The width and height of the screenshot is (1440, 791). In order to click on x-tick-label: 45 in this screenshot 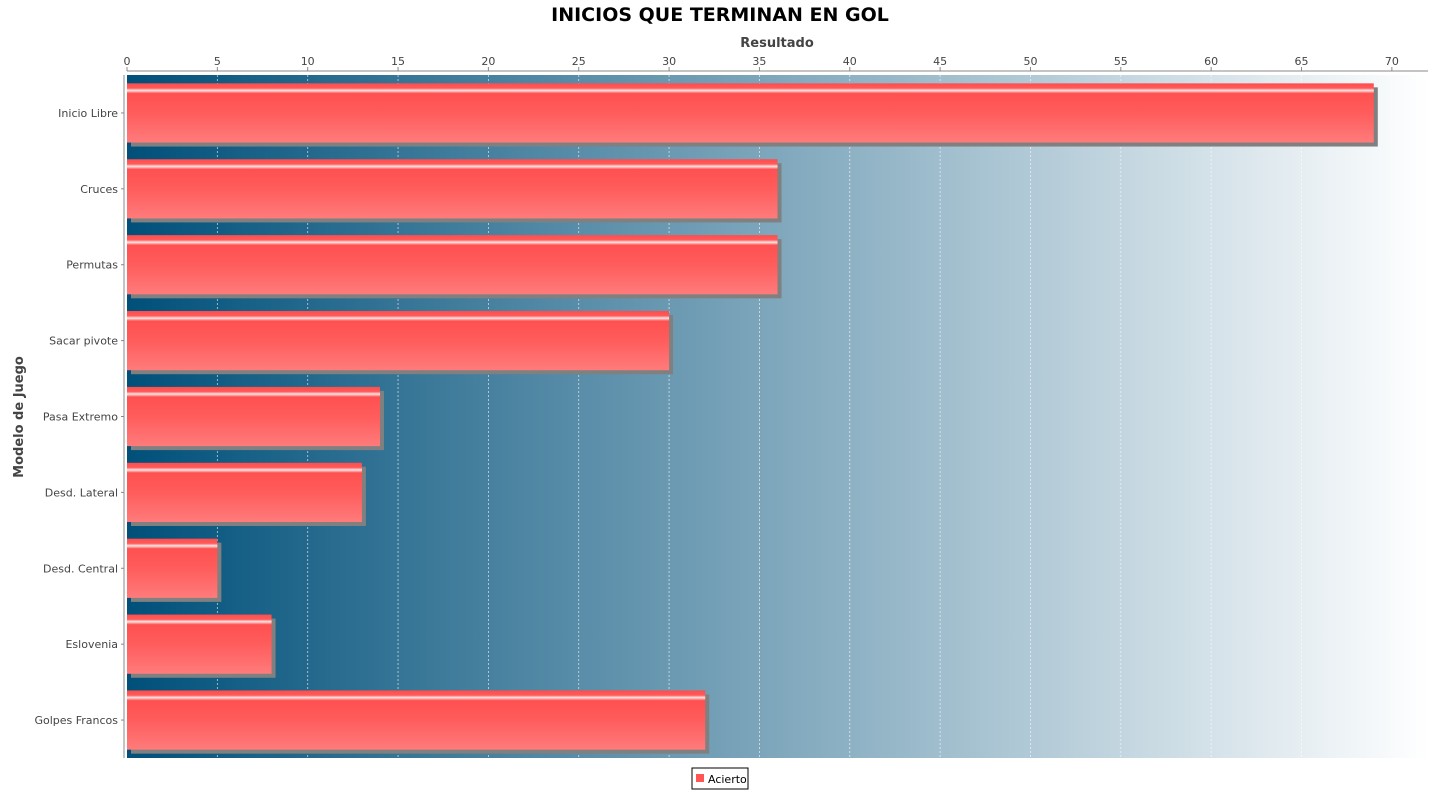, I will do `click(940, 61)`.